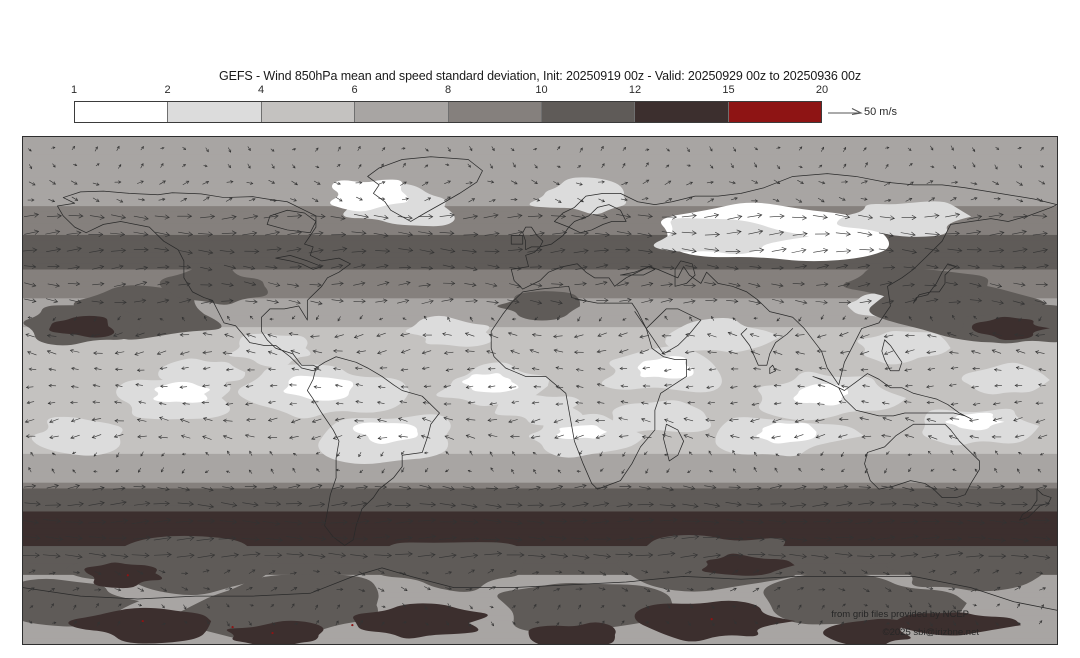 This screenshot has width=1080, height=658. What do you see at coordinates (167, 90) in the screenshot?
I see `colorbar-tick-2: 2` at bounding box center [167, 90].